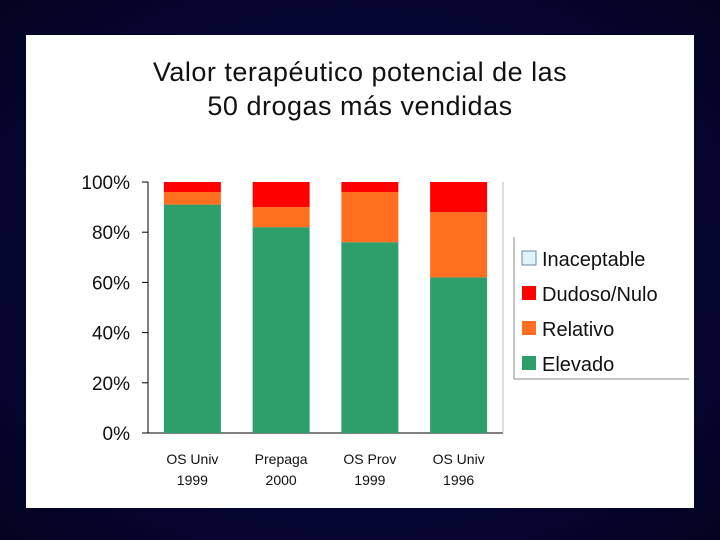  I want to click on legend-label: Relativo, so click(578, 330).